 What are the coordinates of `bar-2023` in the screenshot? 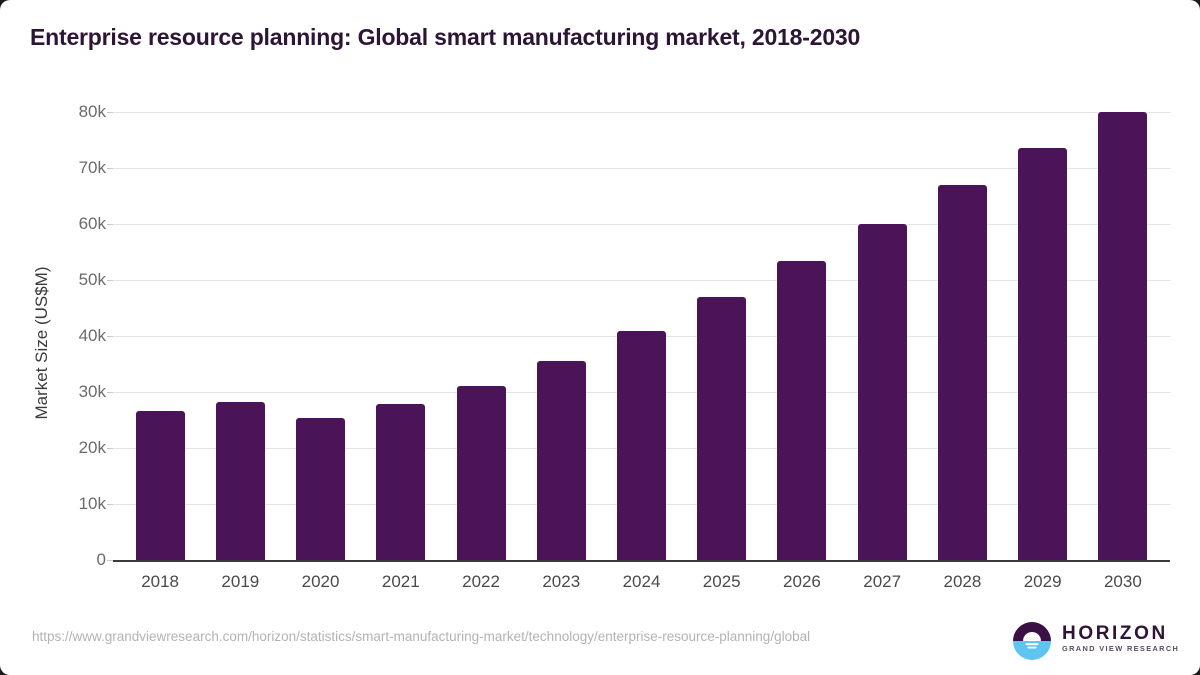 It's located at (561, 460).